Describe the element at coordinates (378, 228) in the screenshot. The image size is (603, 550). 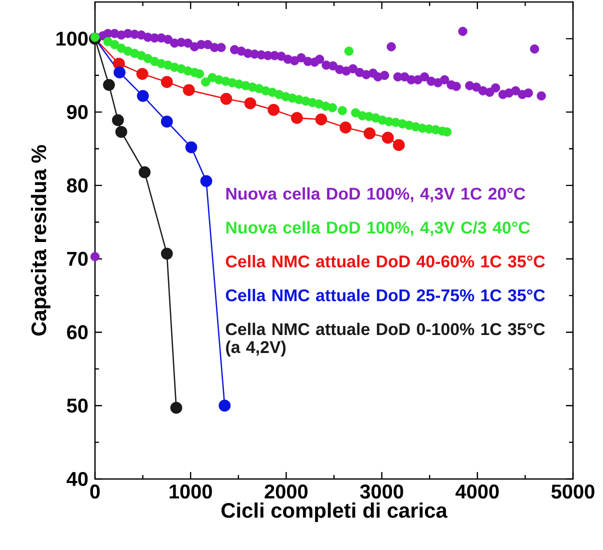
I see `text: Nuova cella DoD 100%, 4,3V C/3 40°C` at that location.